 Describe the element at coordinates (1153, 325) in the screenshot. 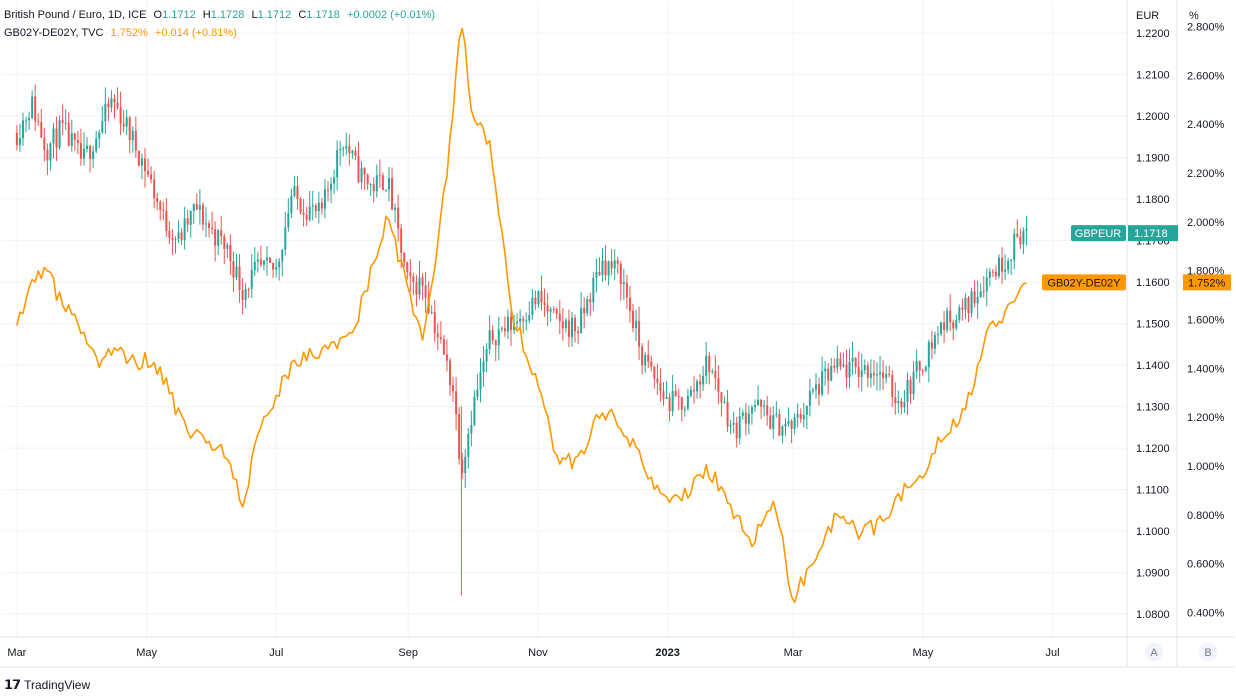

I see `eur-tick-label: 1.1500` at that location.